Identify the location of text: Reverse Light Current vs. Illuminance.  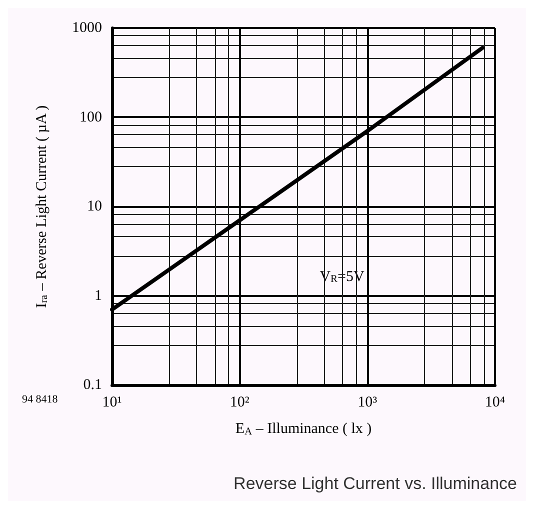
(376, 483).